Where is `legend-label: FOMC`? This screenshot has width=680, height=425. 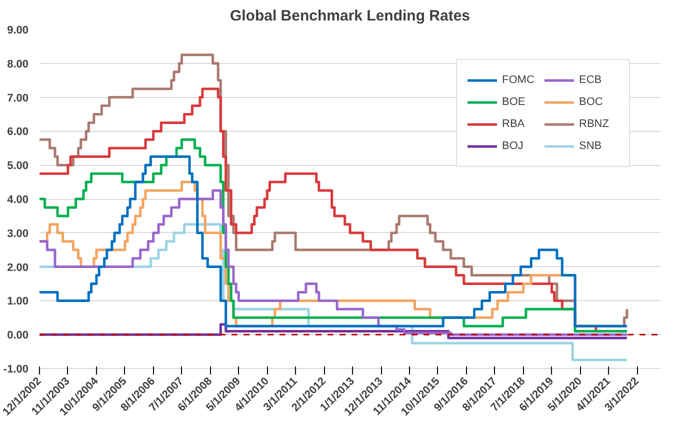
legend-label: FOMC is located at coordinates (519, 80).